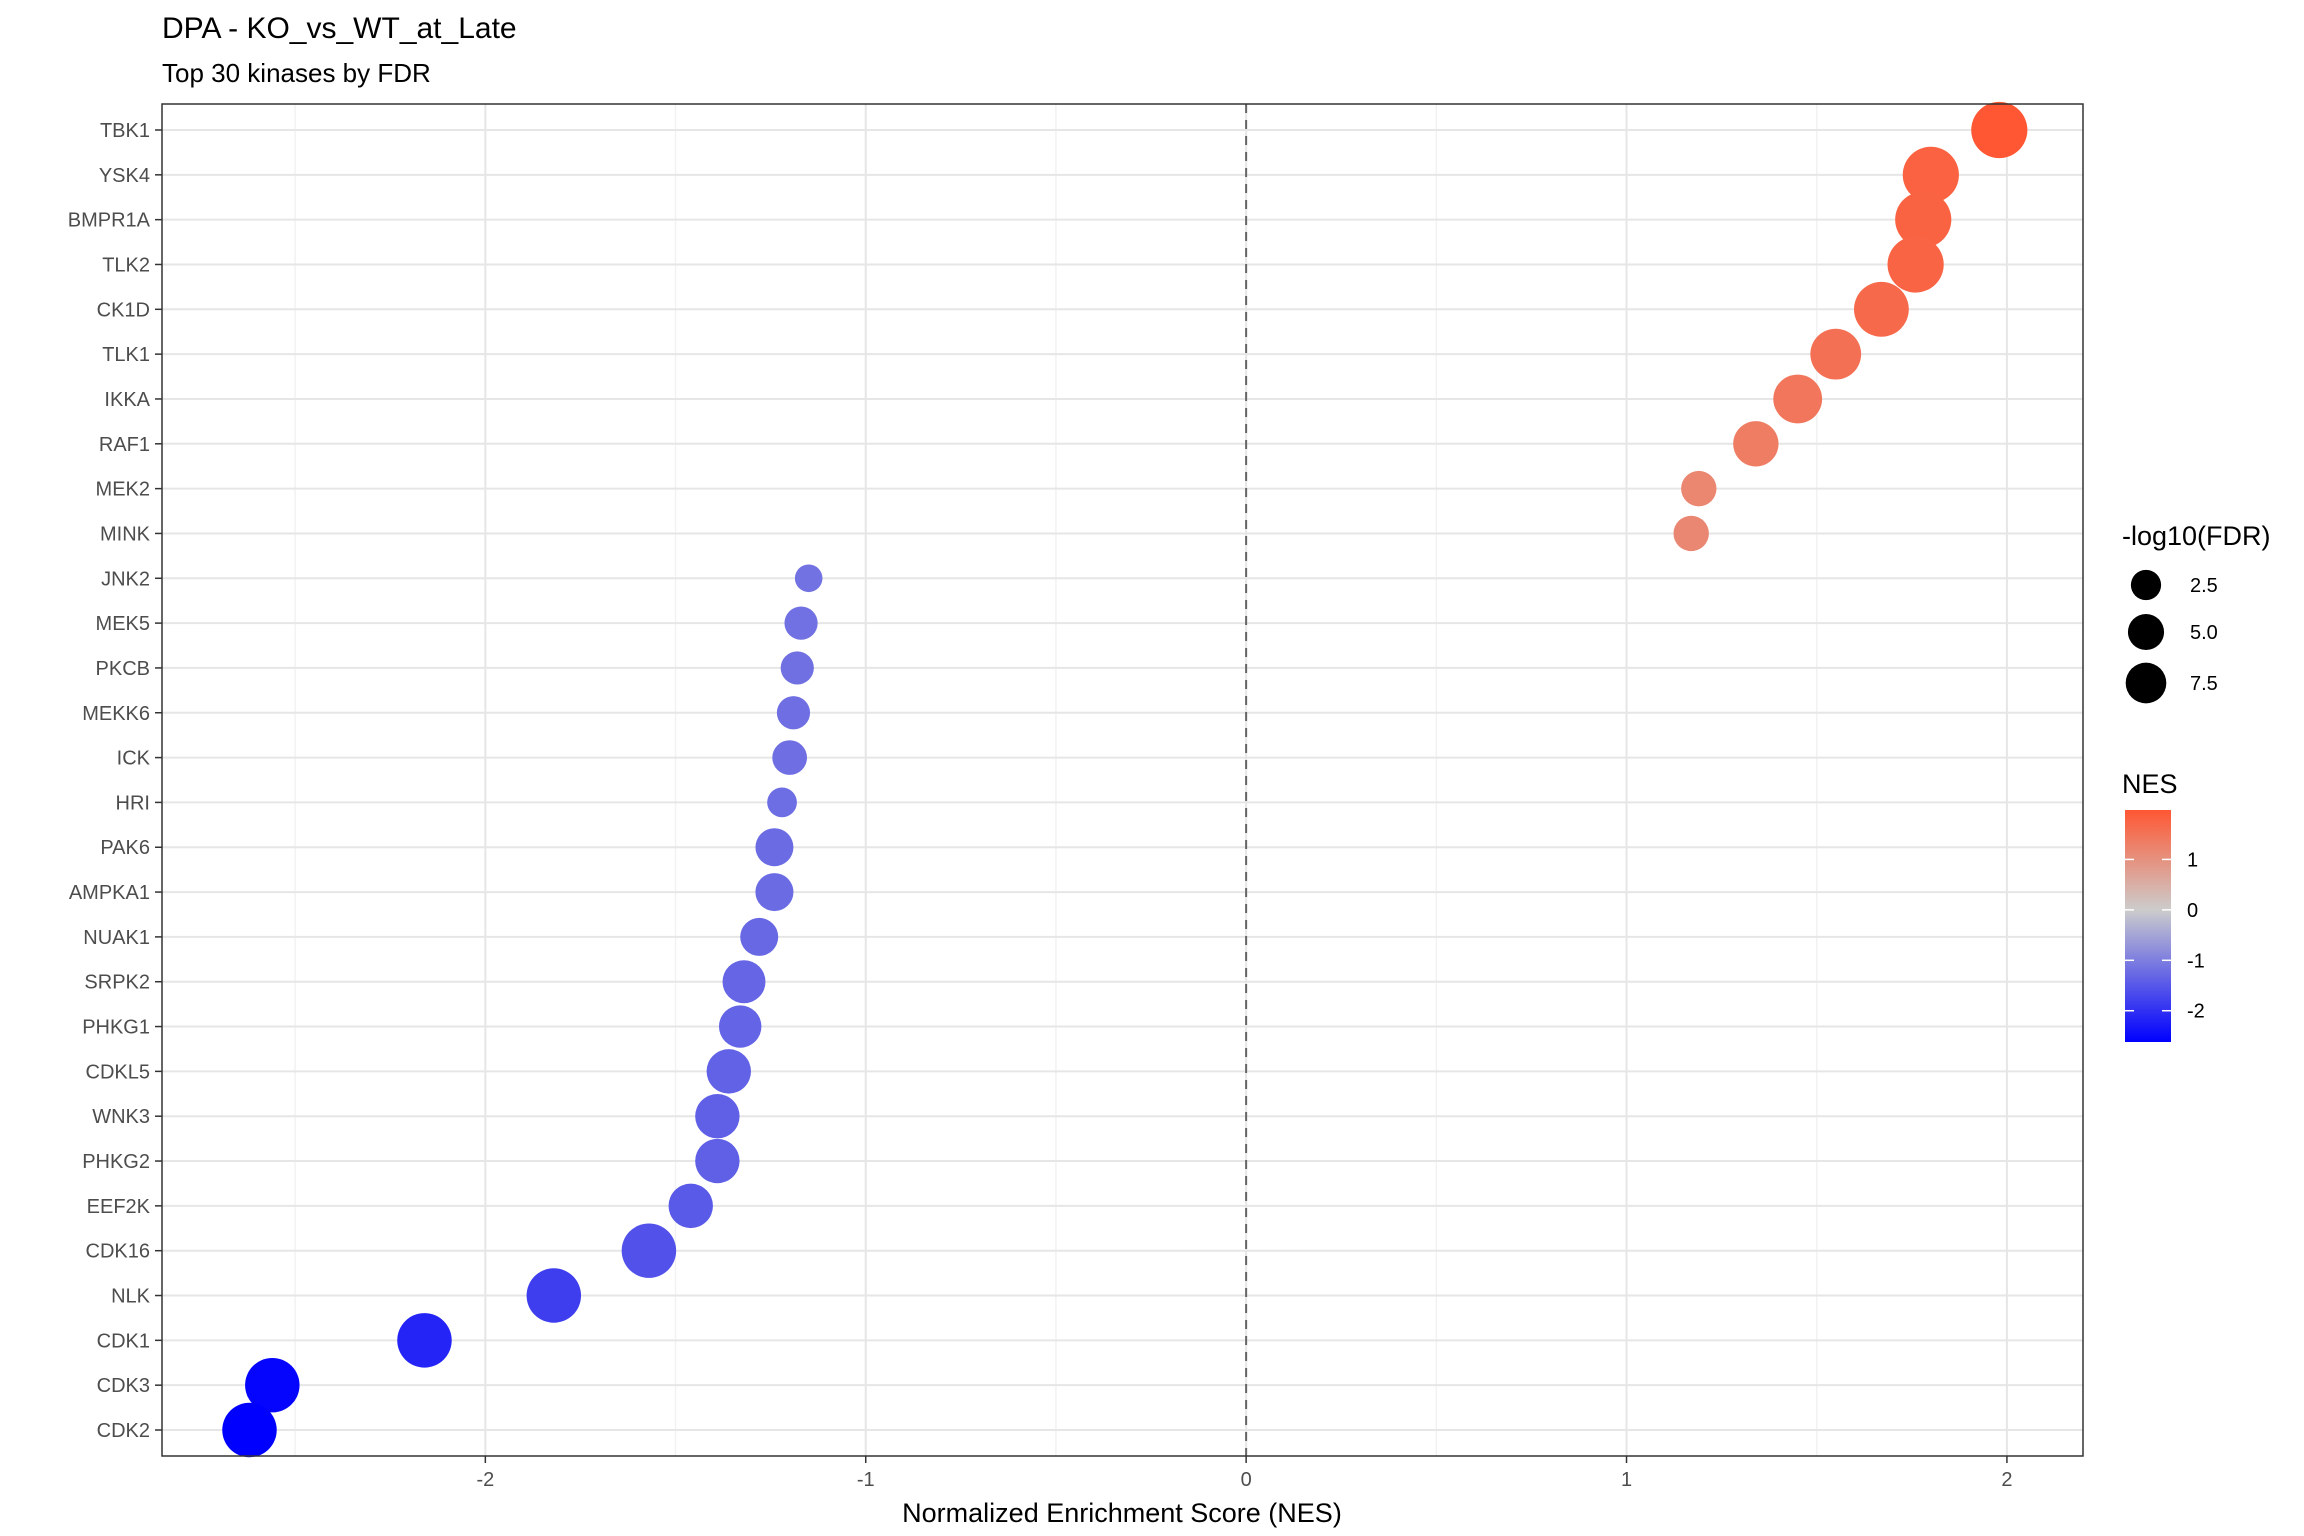 The image size is (2304, 1536). Describe the element at coordinates (123, 669) in the screenshot. I see `y-tick-label: PKCB` at that location.